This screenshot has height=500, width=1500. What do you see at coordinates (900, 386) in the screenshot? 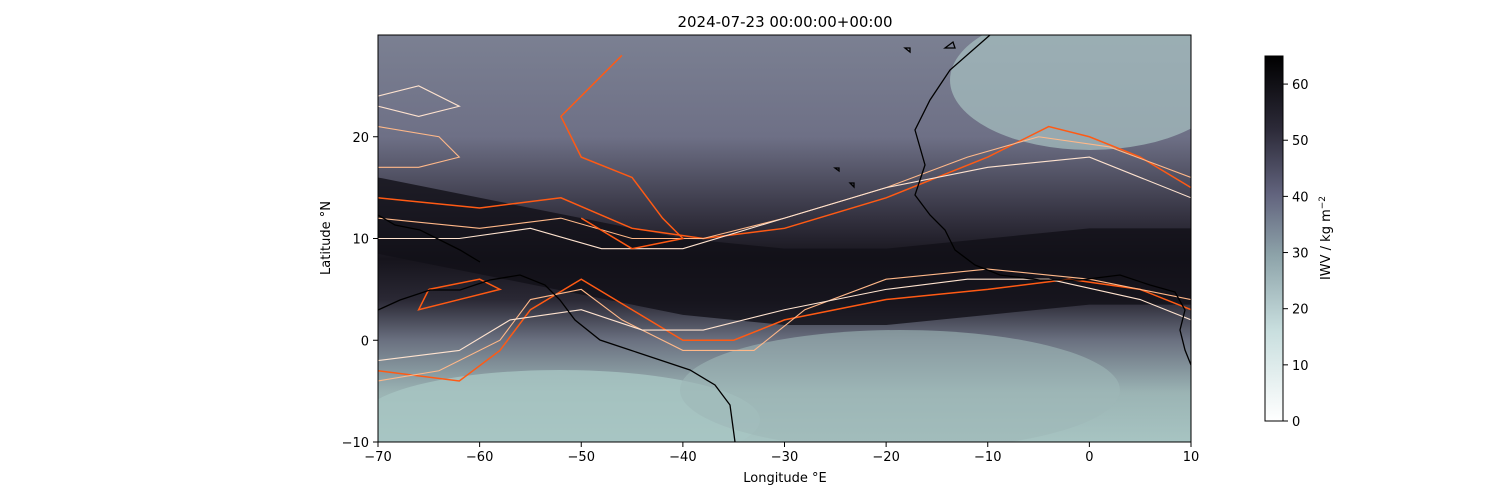
I see `dry-region-southeast` at bounding box center [900, 386].